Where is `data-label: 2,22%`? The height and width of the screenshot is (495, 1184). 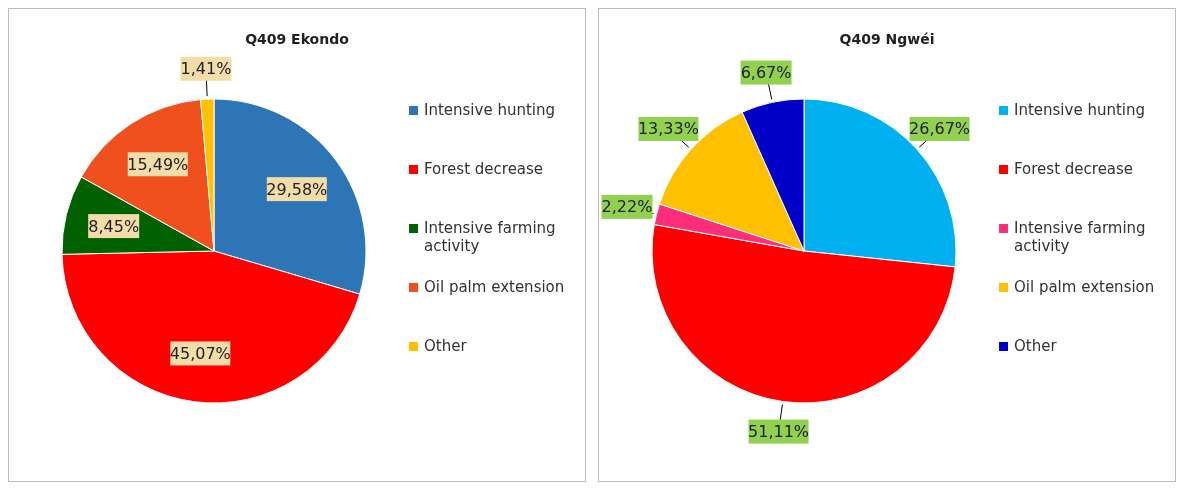
data-label: 2,22% is located at coordinates (627, 207).